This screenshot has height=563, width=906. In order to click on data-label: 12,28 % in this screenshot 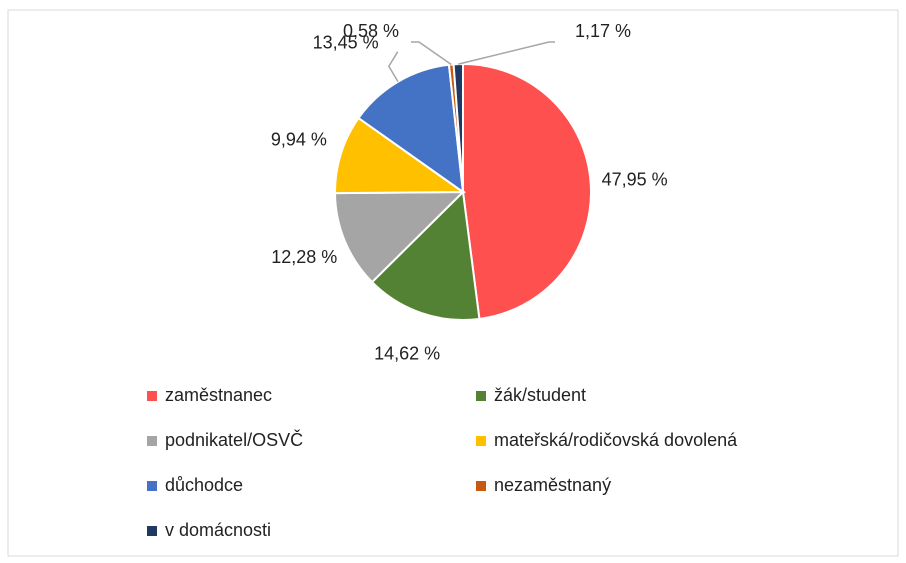, I will do `click(304, 257)`.